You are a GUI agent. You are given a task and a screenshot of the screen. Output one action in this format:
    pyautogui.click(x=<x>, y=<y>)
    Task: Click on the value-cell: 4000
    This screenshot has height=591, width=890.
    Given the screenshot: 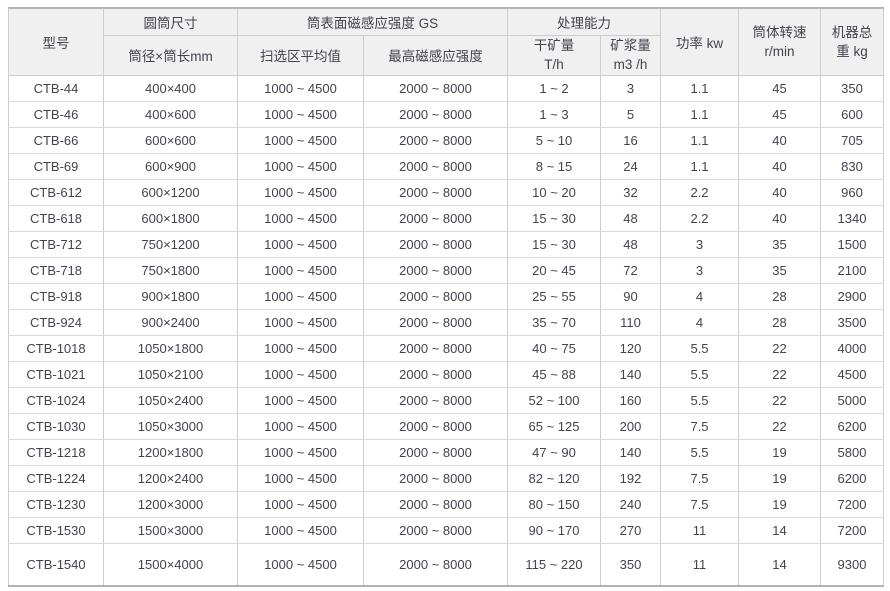 What is the action you would take?
    pyautogui.click(x=852, y=348)
    